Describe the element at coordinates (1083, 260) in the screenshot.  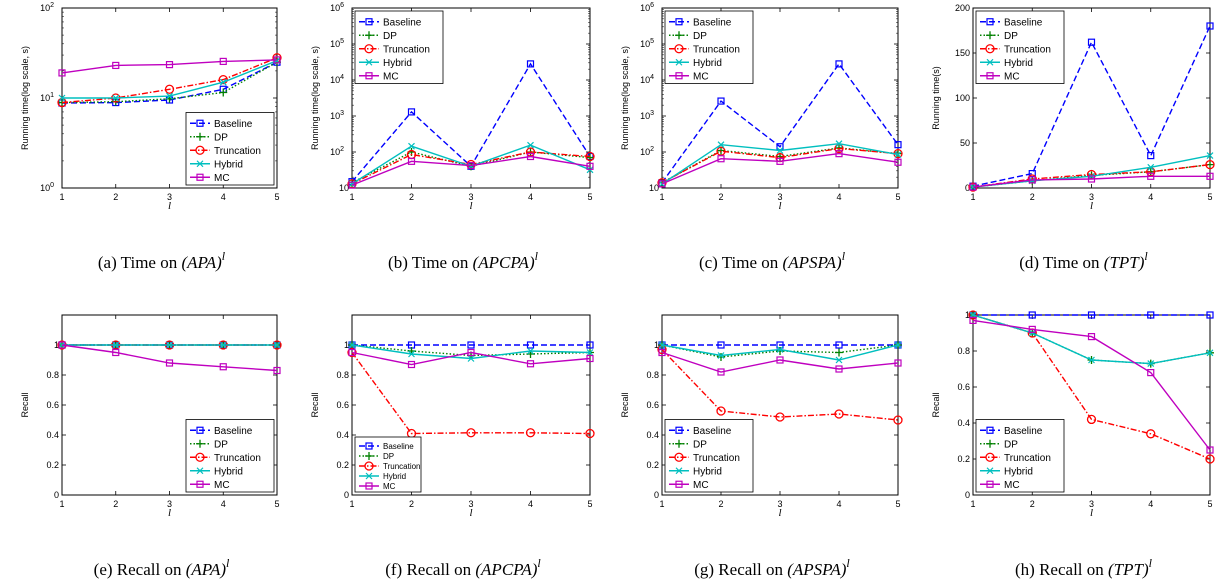
I see `subfigure-caption: (d) Time on (TPT)l` at that location.